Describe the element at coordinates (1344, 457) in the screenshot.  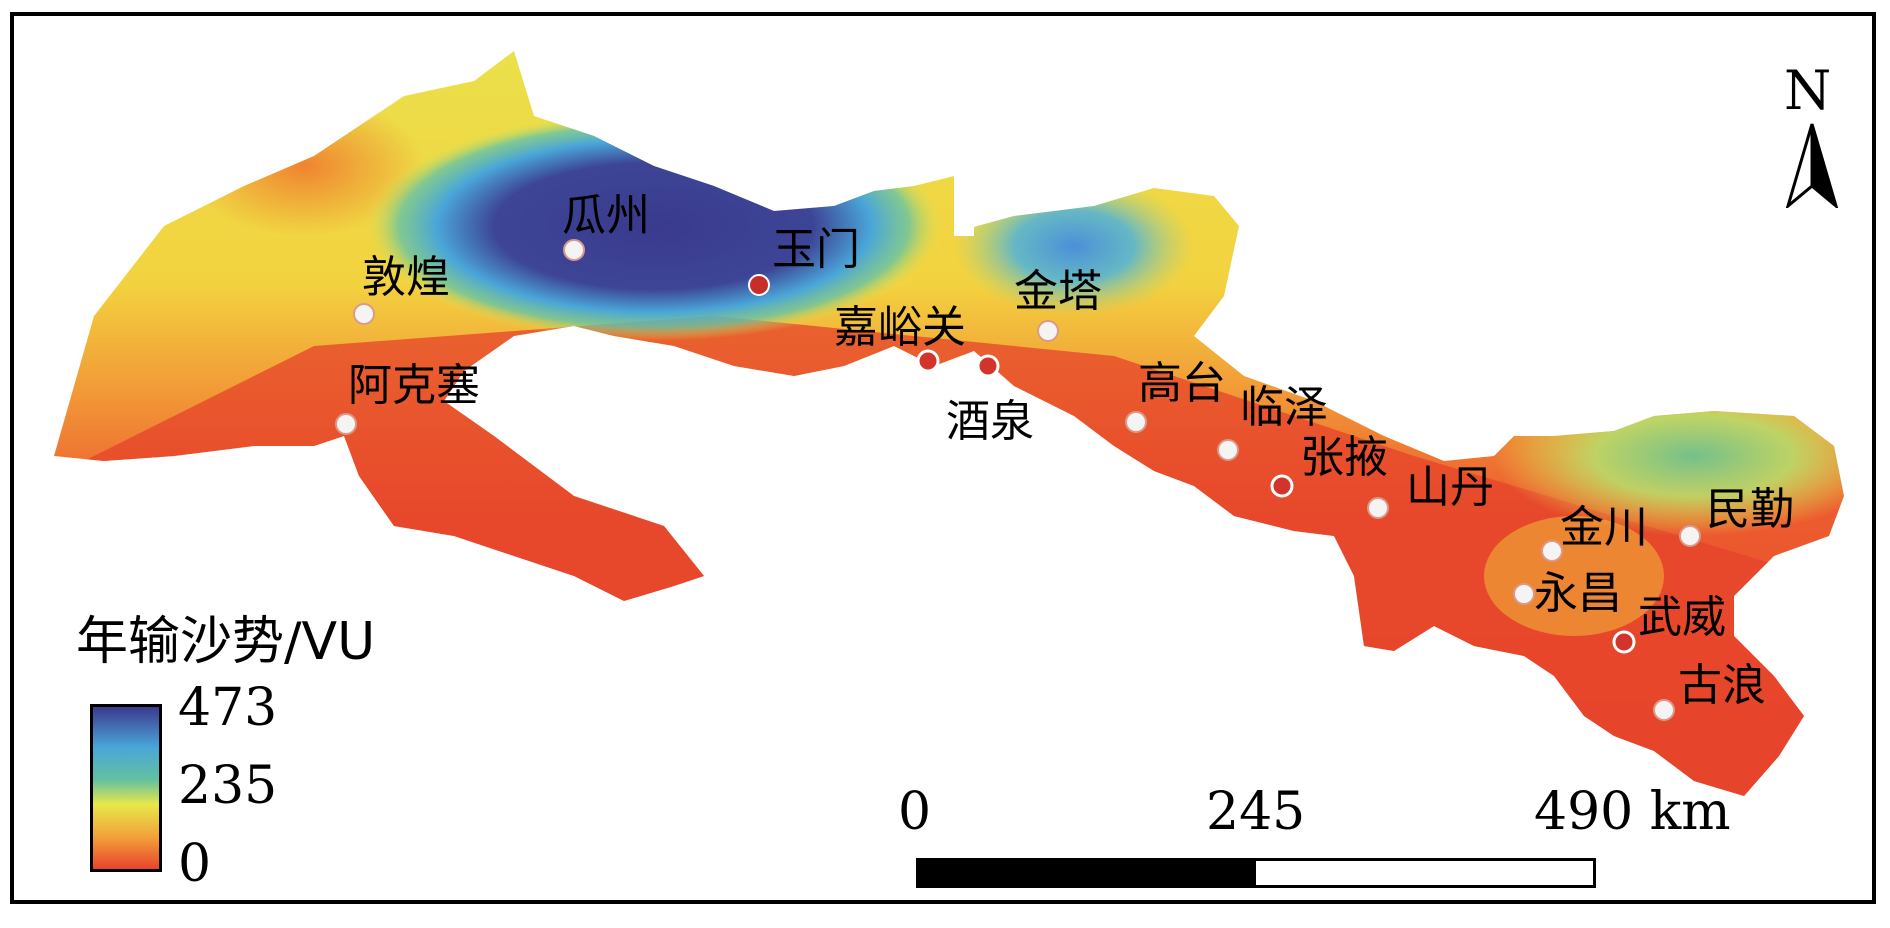
I see `city-label-zhangye: 张掖` at that location.